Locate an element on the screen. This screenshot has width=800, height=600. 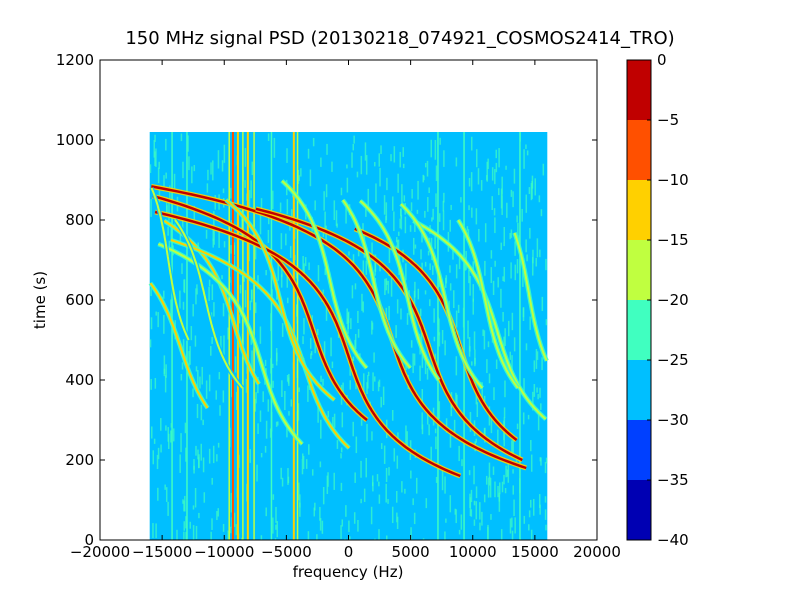
colorbar-tick-label: −15 is located at coordinates (673, 240).